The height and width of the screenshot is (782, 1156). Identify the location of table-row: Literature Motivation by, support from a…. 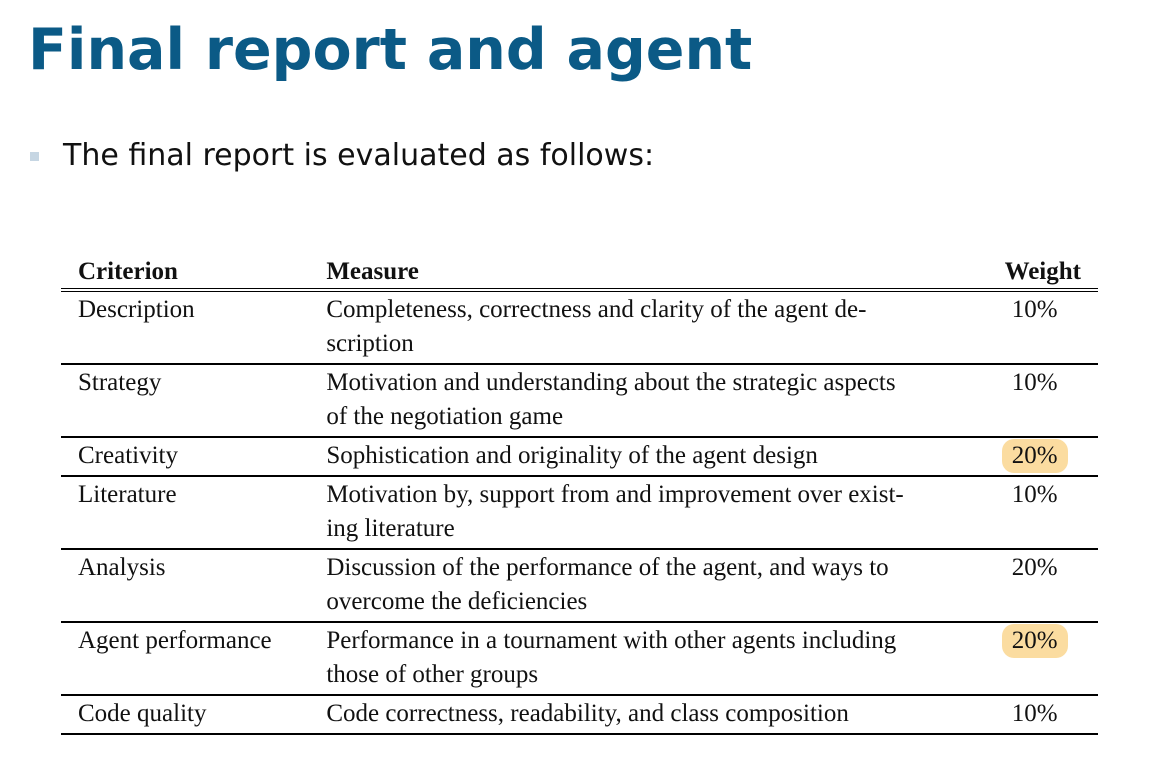
(579, 512).